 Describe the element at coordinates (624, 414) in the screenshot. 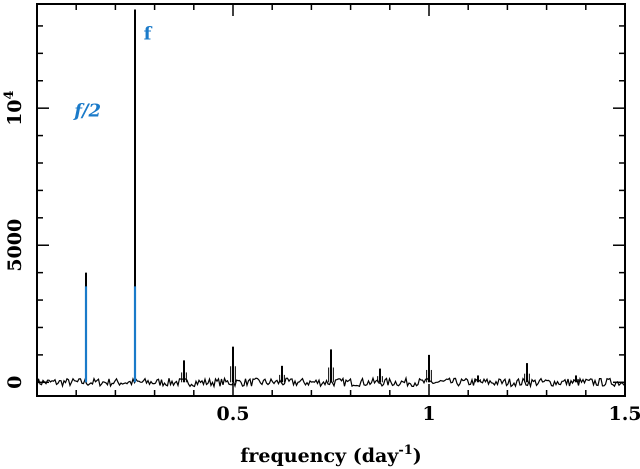

I see `x-tick-label: 1.5` at that location.